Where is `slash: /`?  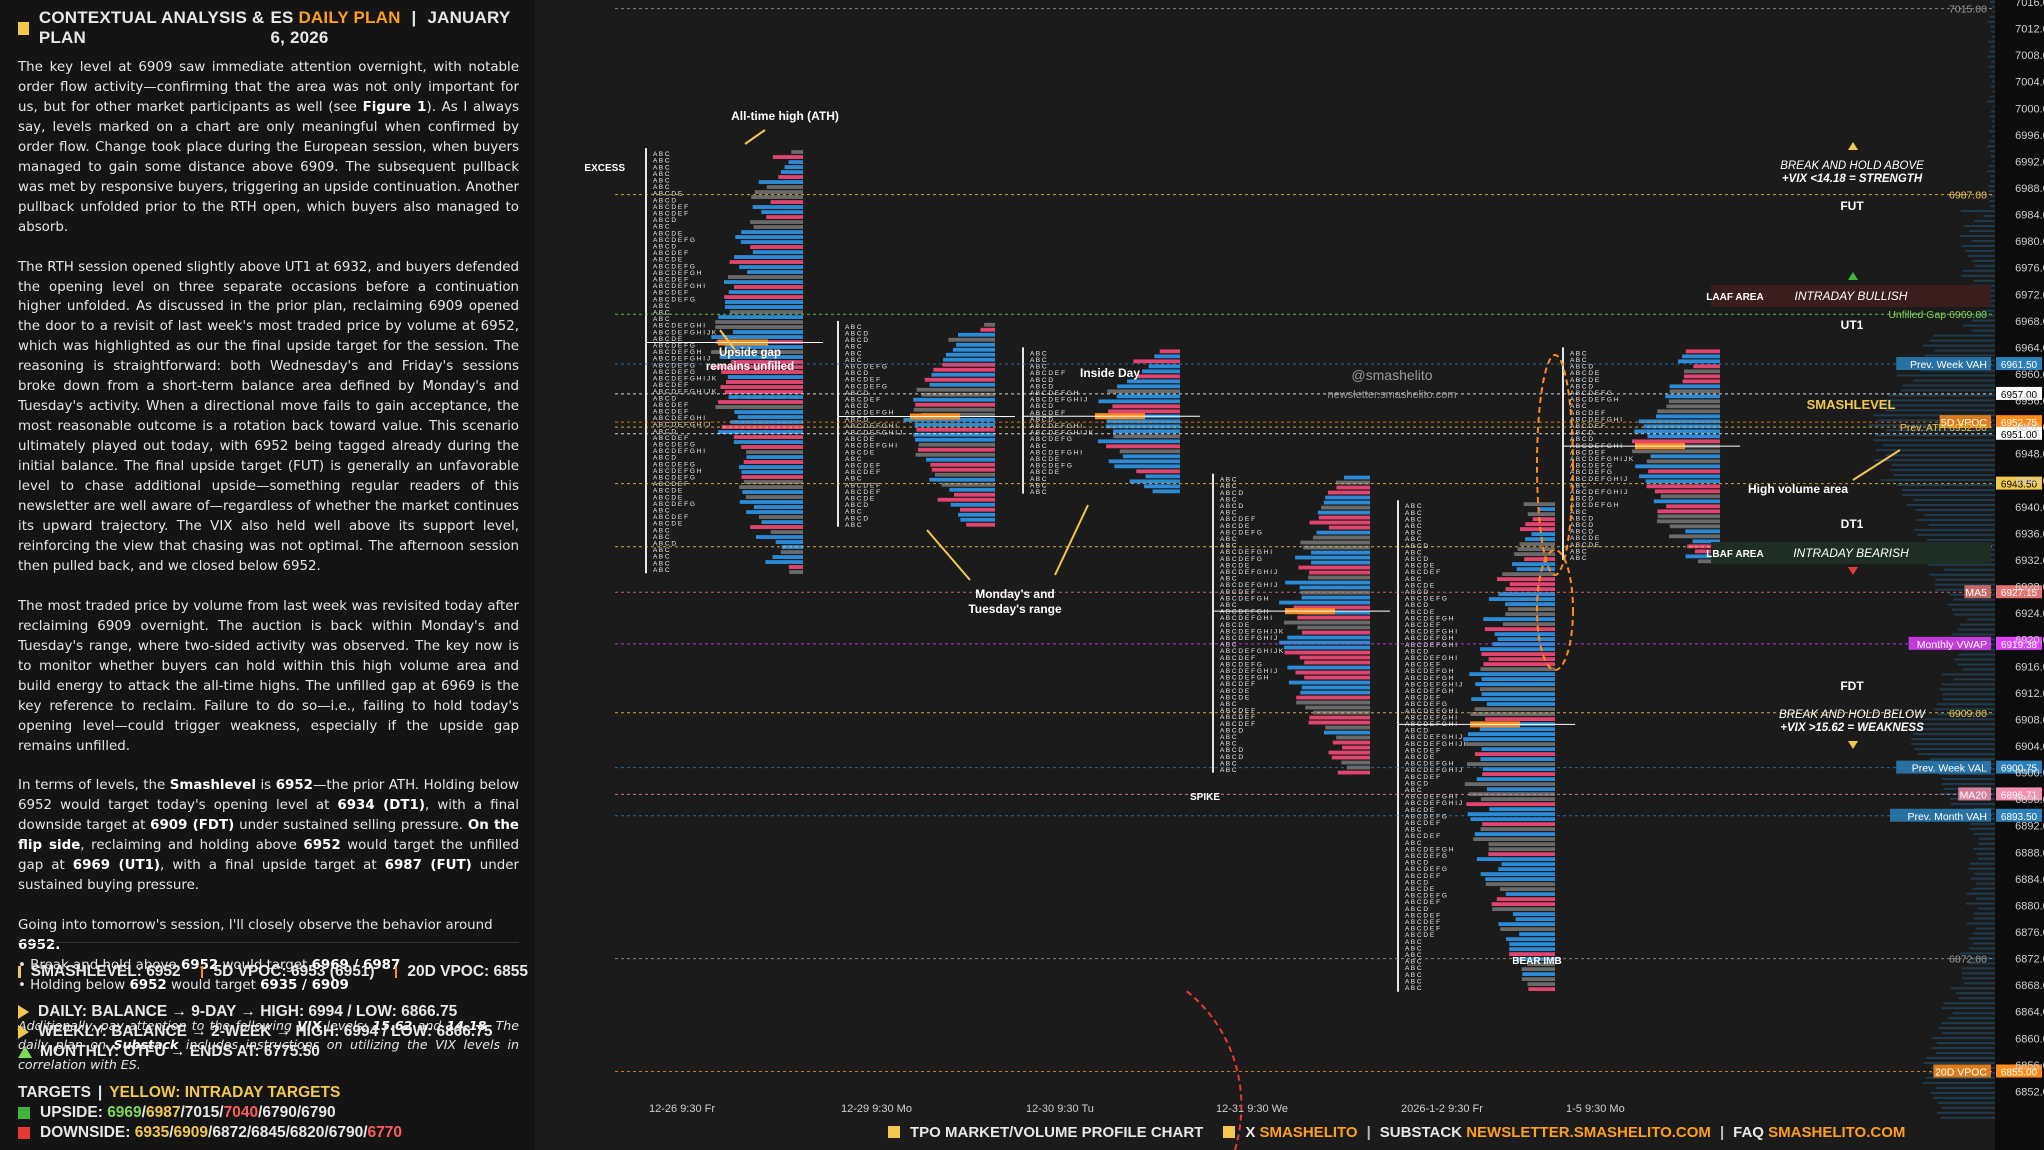
slash: / is located at coordinates (260, 1112).